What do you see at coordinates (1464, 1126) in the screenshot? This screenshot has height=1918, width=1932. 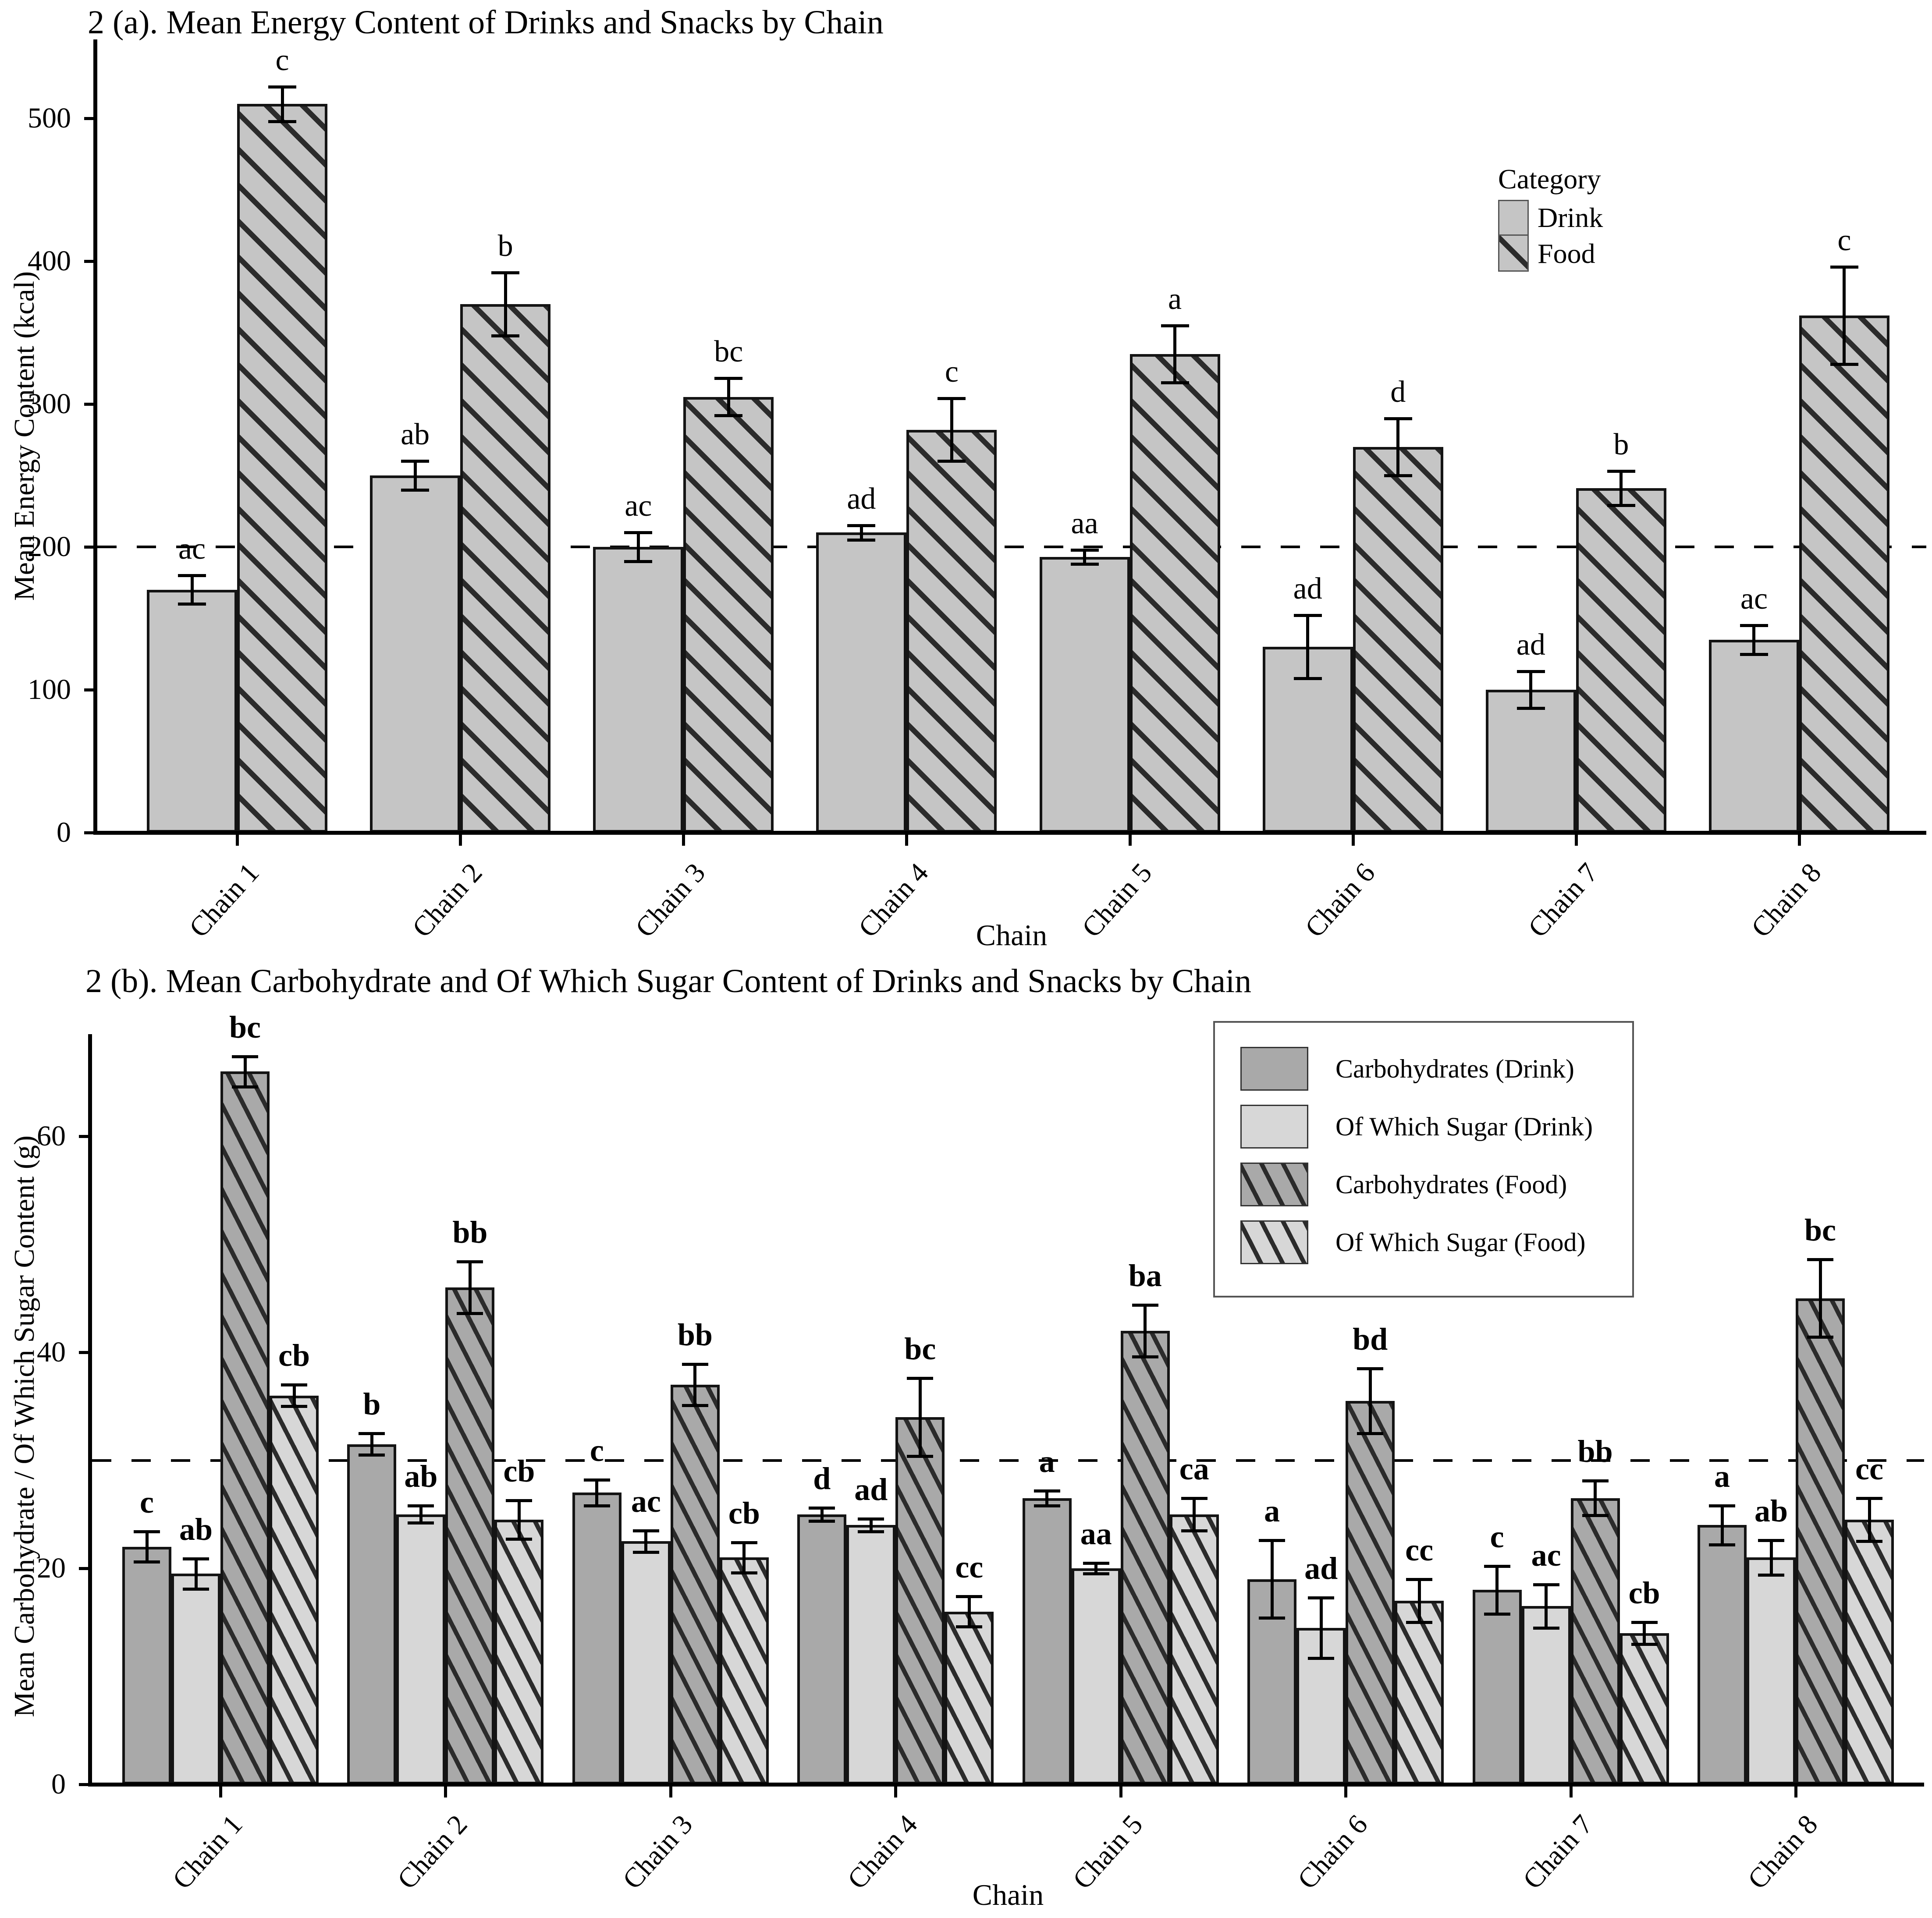 I see `legend-label: Of Which Sugar (Drink)` at bounding box center [1464, 1126].